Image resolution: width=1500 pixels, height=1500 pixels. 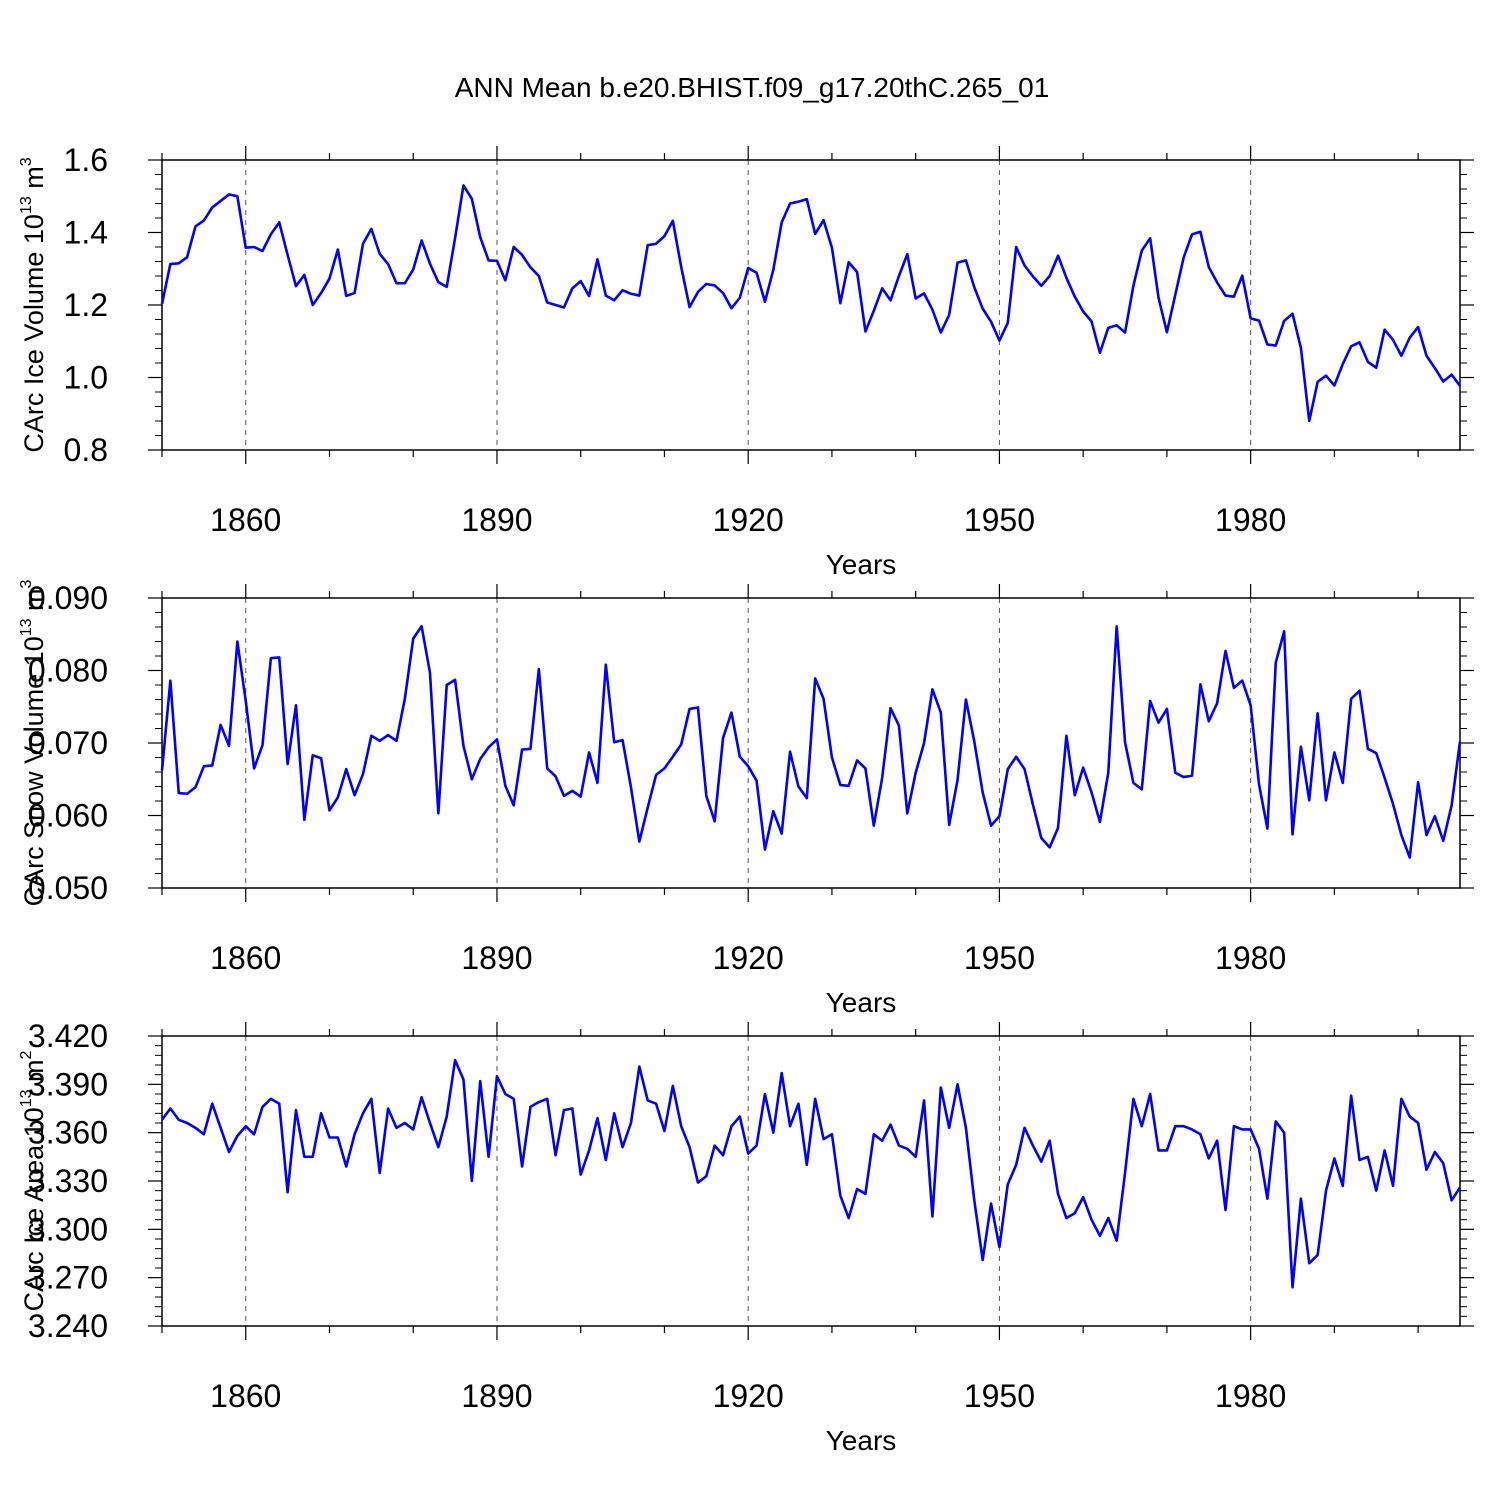 What do you see at coordinates (68, 1133) in the screenshot?
I see `y-tick-label: 3.360` at bounding box center [68, 1133].